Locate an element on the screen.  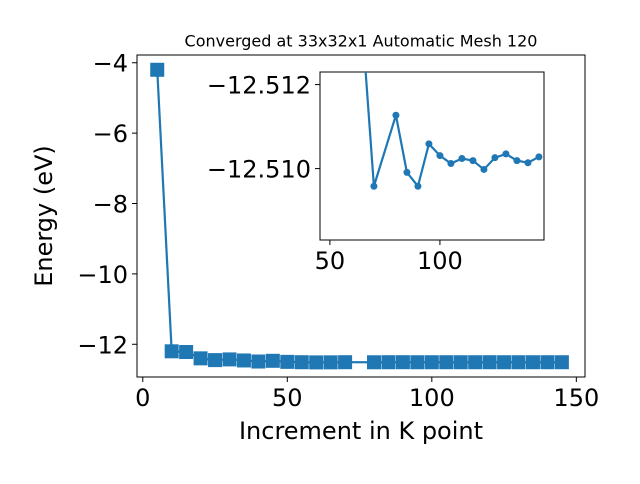
y-tick-label: −6 is located at coordinates (110, 134).